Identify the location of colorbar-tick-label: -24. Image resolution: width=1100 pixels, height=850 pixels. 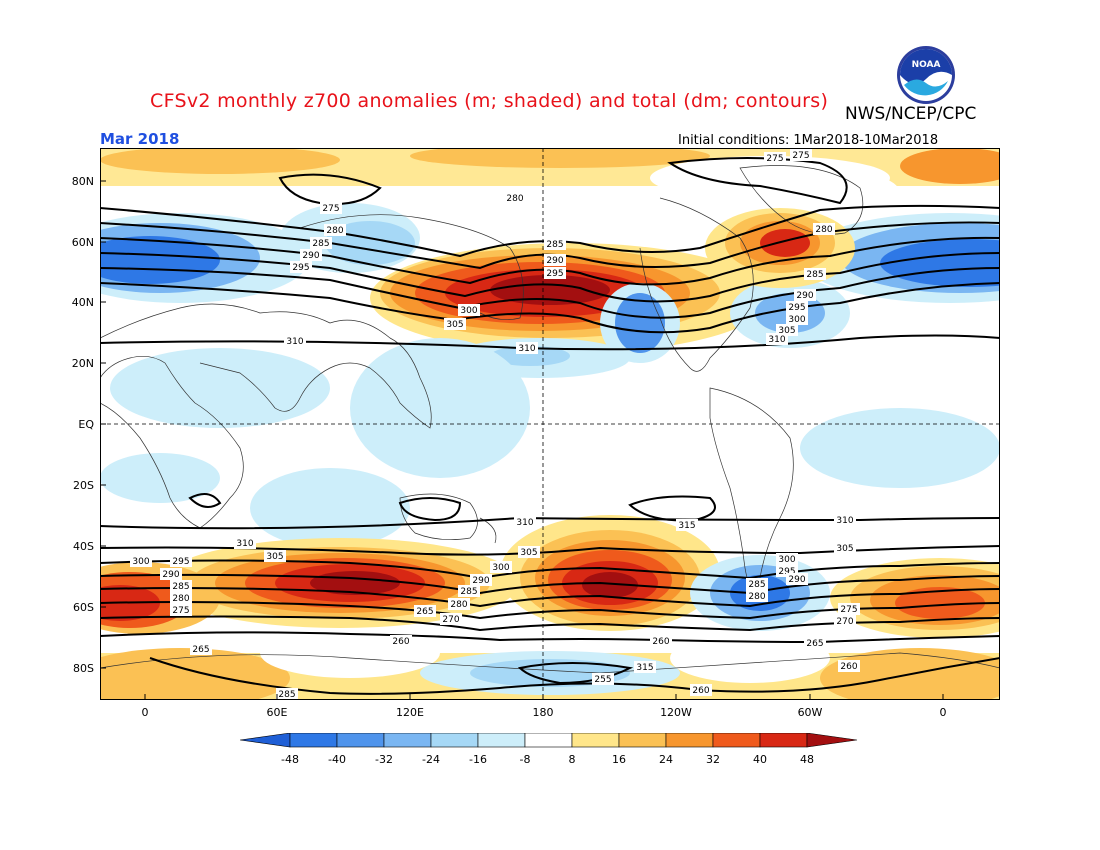
(431, 759).